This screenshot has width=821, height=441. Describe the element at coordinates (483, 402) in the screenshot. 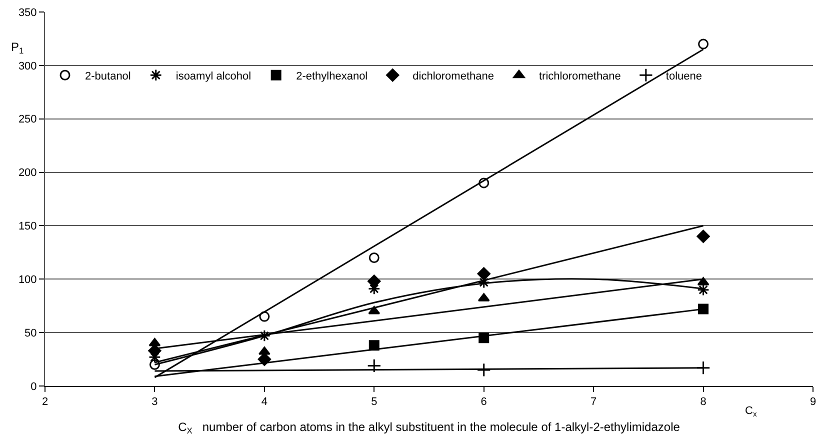

I see `x-tick-label: 6` at that location.